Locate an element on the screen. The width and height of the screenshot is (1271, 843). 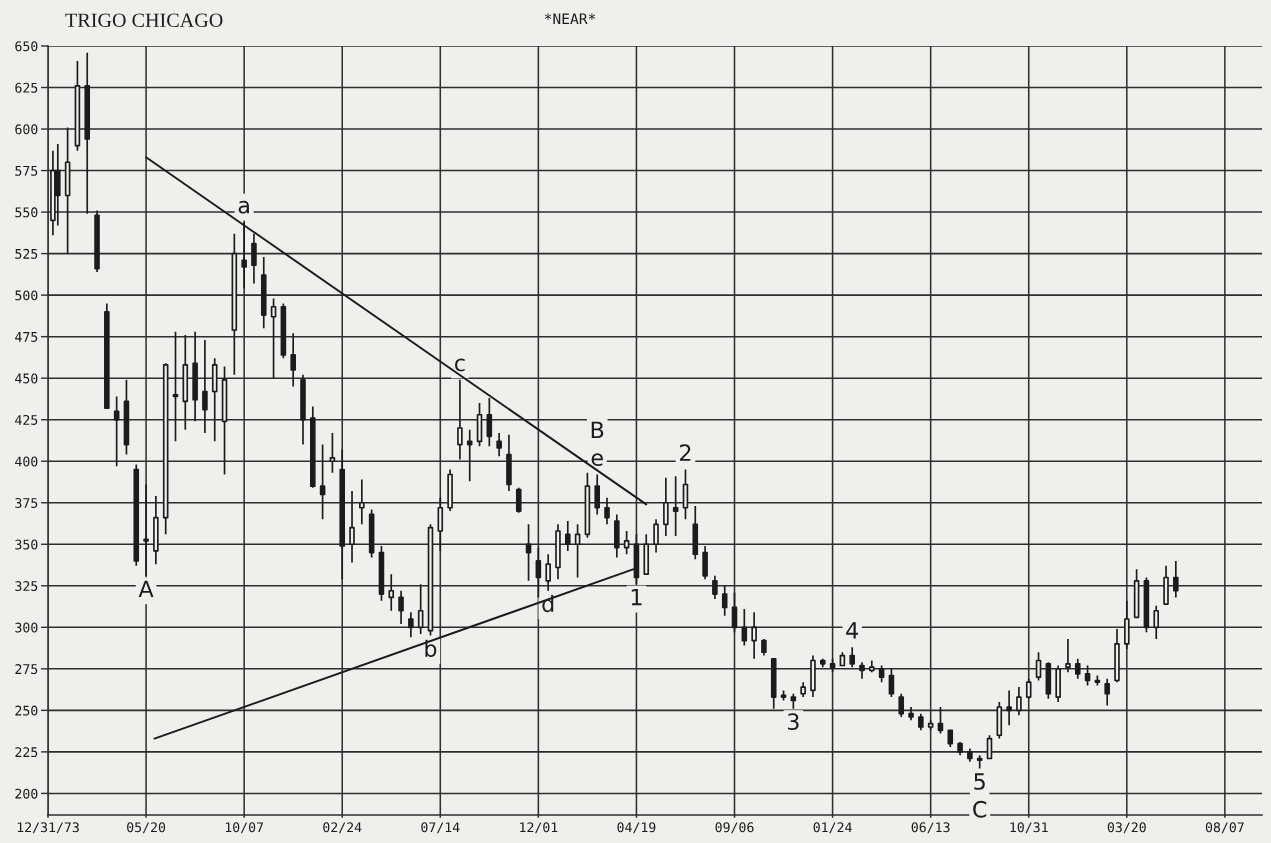
x-tick-label: 08/07 is located at coordinates (1224, 828).